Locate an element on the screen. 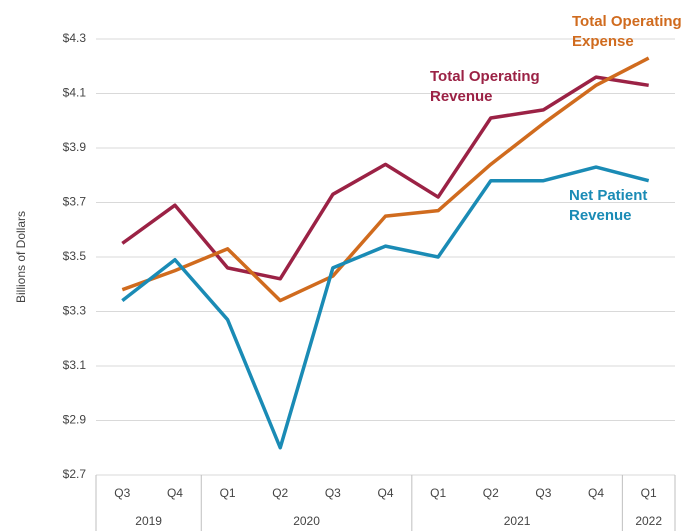  series-label: Total Operating Expense is located at coordinates (627, 31).